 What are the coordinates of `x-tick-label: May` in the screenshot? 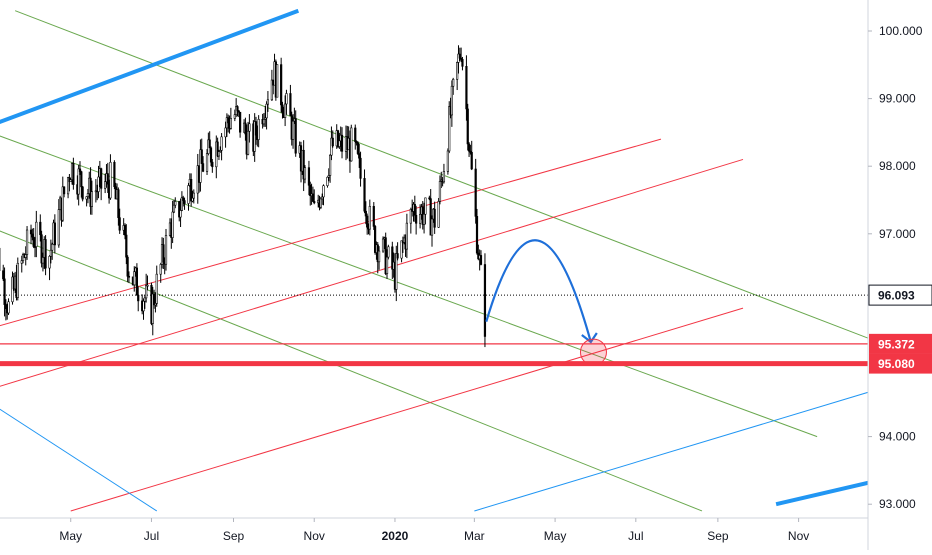 It's located at (70, 536).